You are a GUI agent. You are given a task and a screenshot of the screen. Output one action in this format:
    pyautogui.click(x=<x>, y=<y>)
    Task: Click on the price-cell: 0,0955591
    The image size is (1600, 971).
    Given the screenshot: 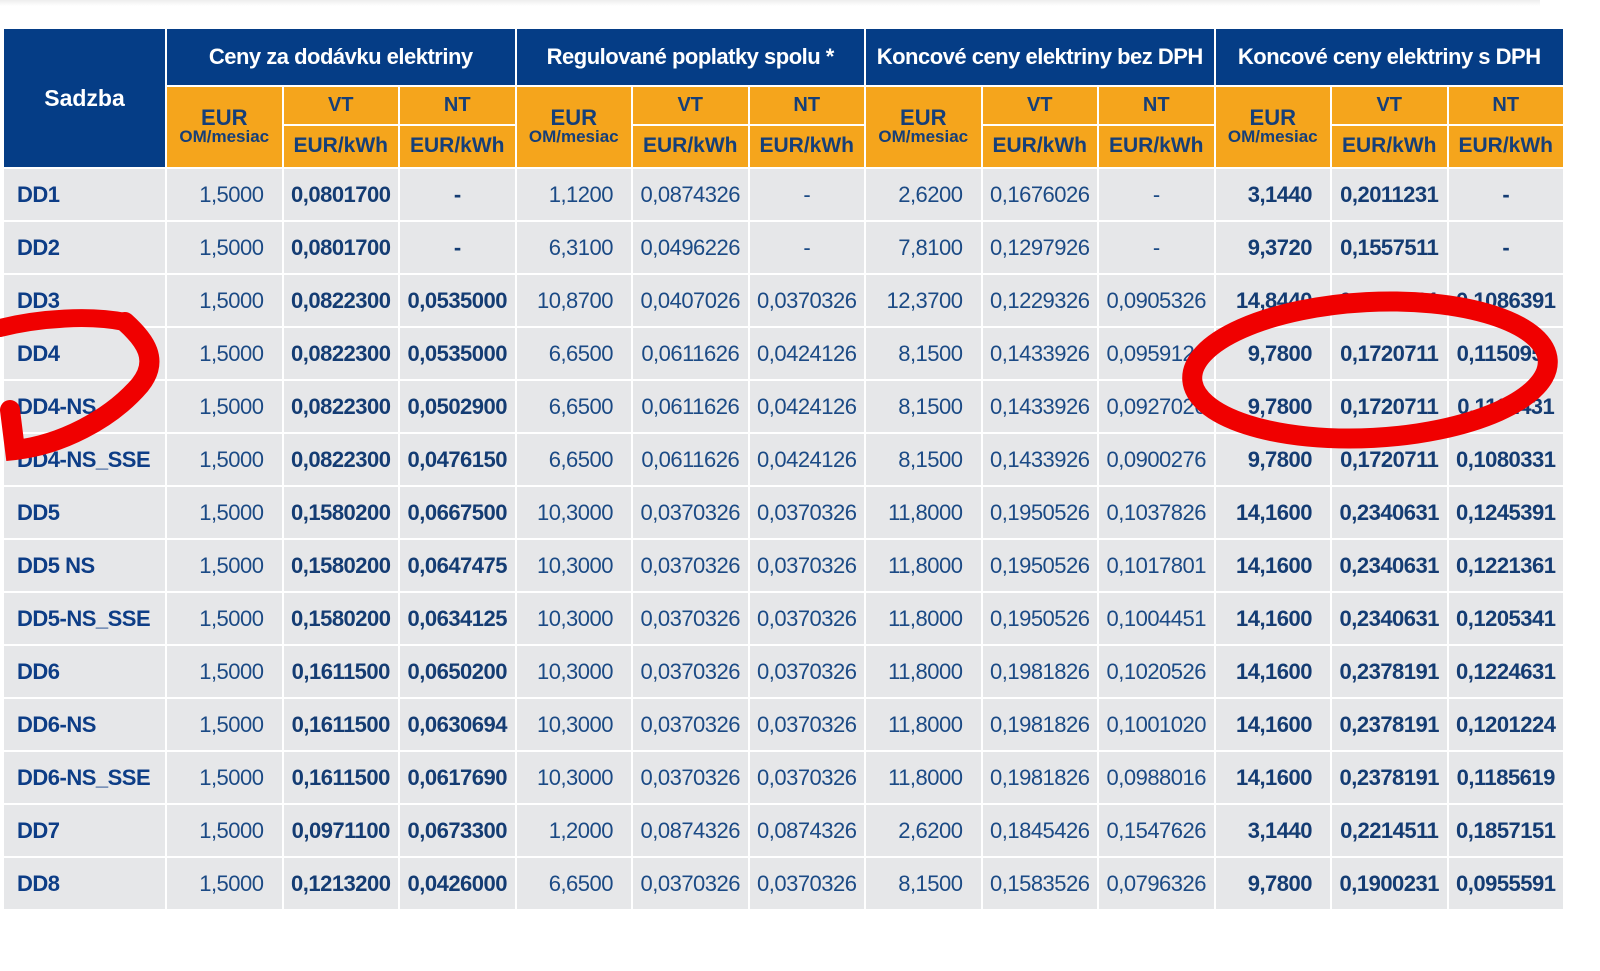 What is the action you would take?
    pyautogui.click(x=1505, y=883)
    